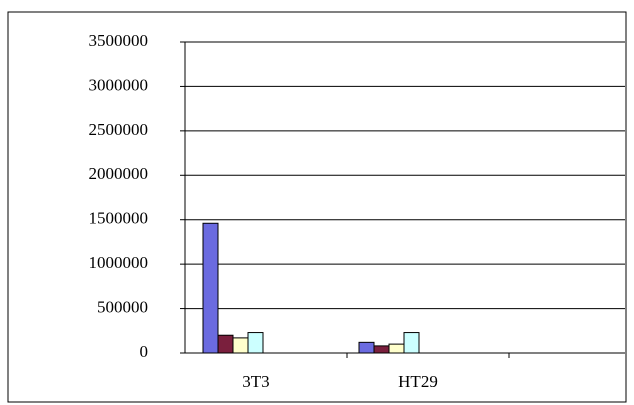 The height and width of the screenshot is (405, 634). I want to click on y-tick-label: 1500000, so click(119, 218).